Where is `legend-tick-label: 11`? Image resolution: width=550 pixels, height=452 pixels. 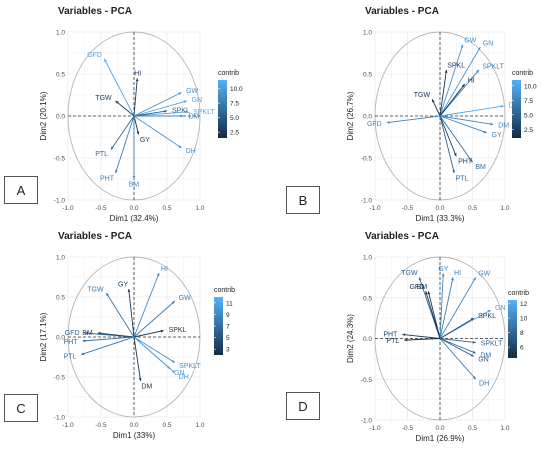 legend-tick-label: 11 is located at coordinates (229, 303).